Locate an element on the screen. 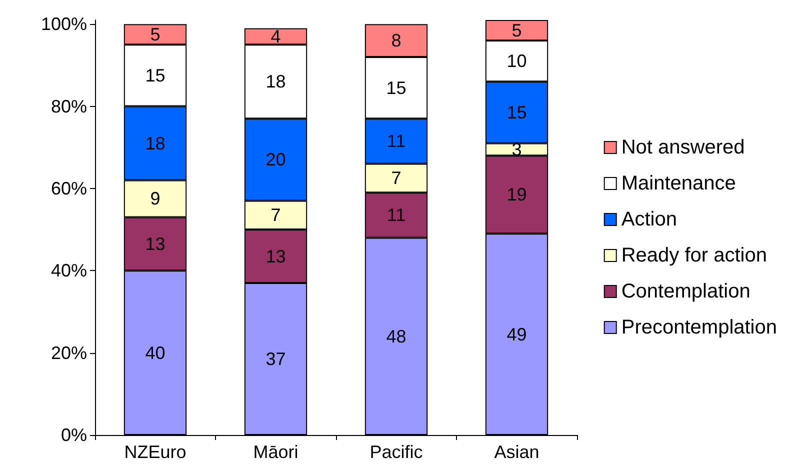  y-tick-label: 0% is located at coordinates (73, 435).